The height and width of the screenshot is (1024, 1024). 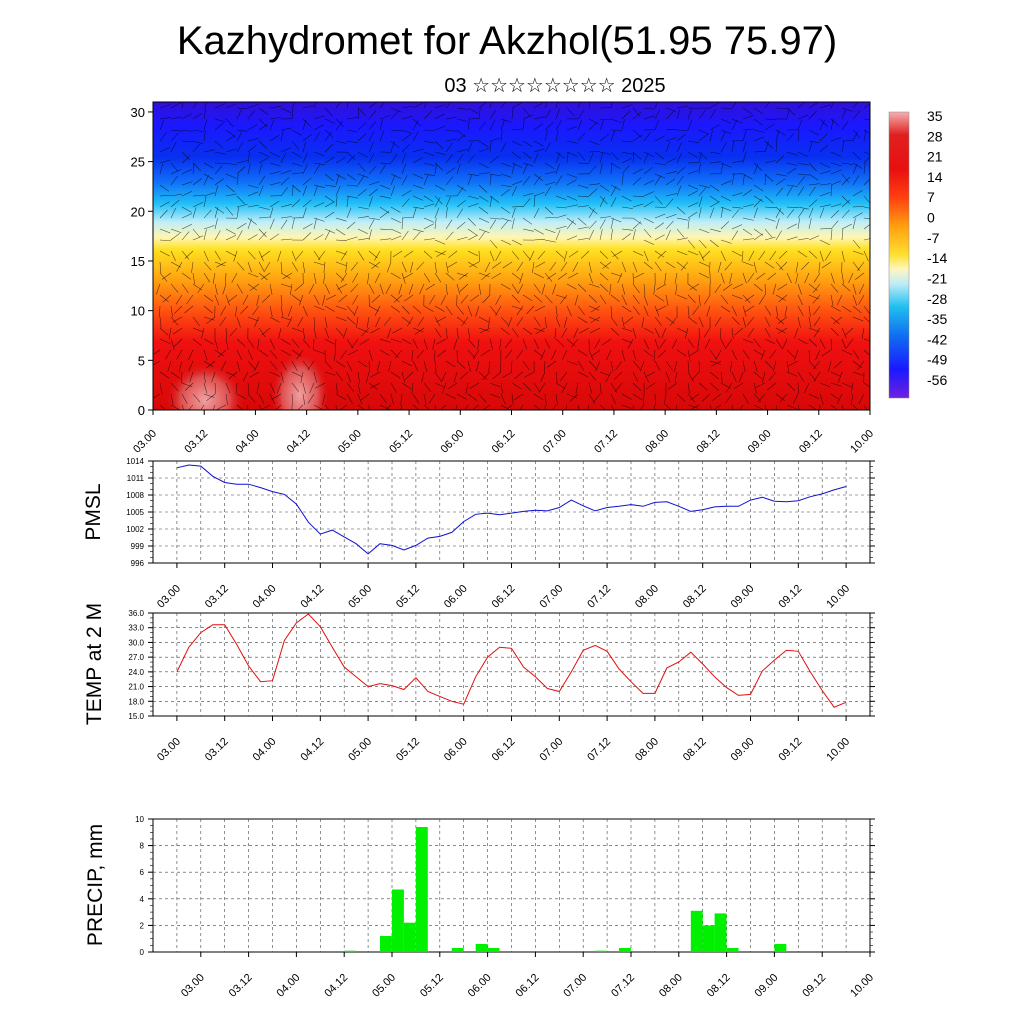 What do you see at coordinates (95, 885) in the screenshot?
I see `precip-y-label: PRECIP, mm` at bounding box center [95, 885].